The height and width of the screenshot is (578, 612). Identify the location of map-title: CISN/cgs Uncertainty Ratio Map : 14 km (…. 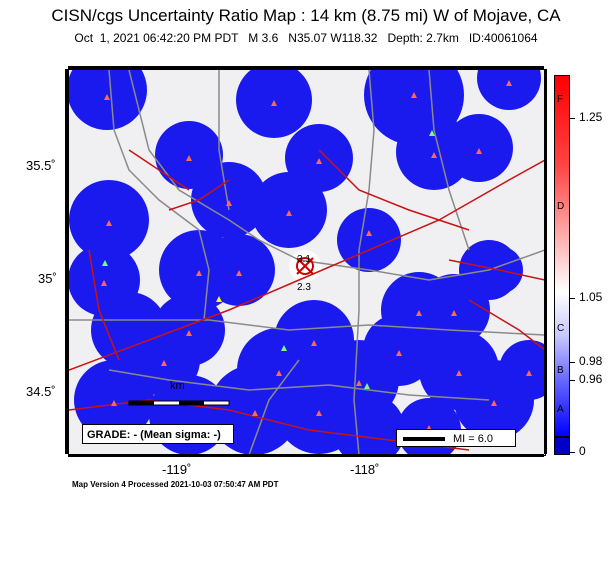
(306, 15).